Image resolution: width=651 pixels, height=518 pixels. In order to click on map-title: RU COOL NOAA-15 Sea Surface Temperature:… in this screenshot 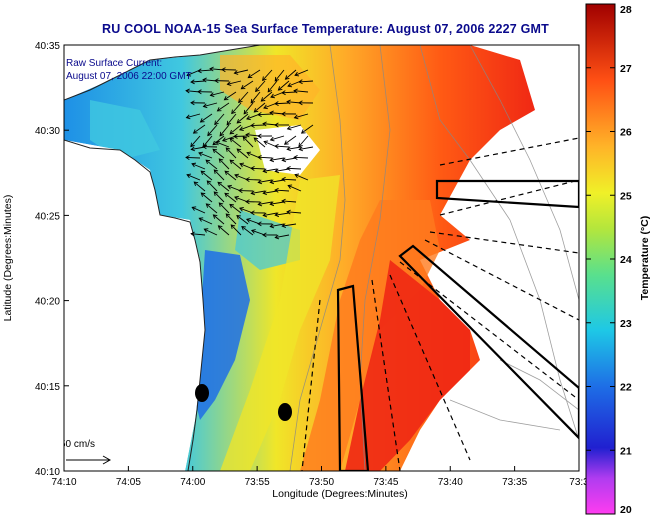, I will do `click(325, 29)`.